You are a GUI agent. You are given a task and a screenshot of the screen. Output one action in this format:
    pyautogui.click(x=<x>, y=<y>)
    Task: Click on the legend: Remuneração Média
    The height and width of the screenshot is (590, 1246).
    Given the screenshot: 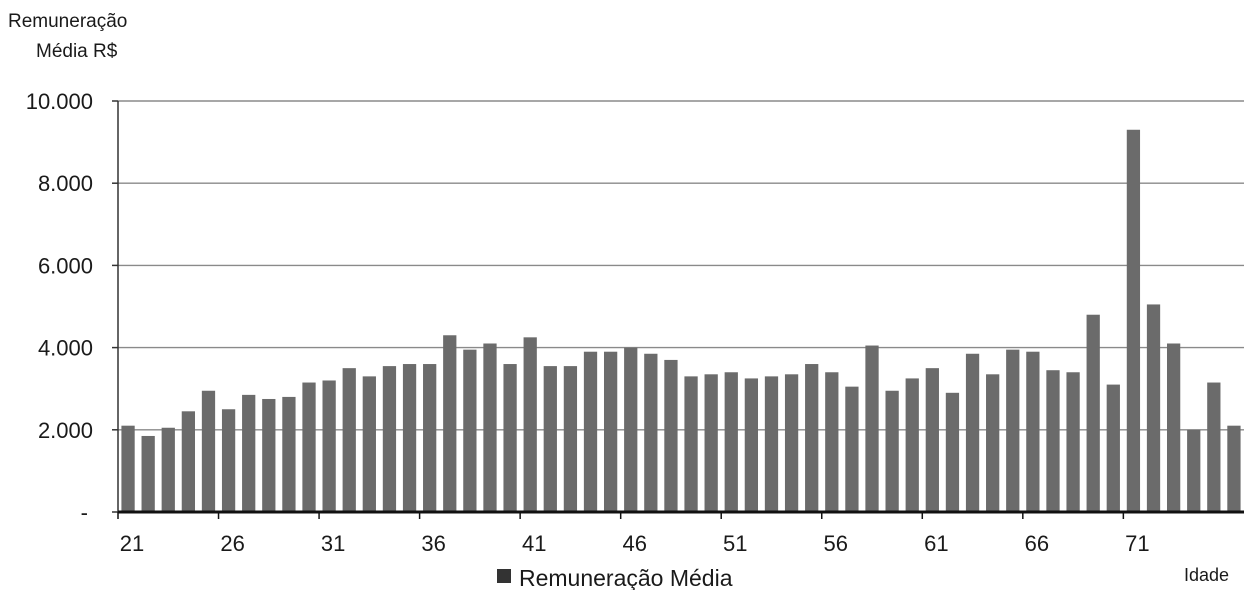 What is the action you would take?
    pyautogui.click(x=615, y=577)
    